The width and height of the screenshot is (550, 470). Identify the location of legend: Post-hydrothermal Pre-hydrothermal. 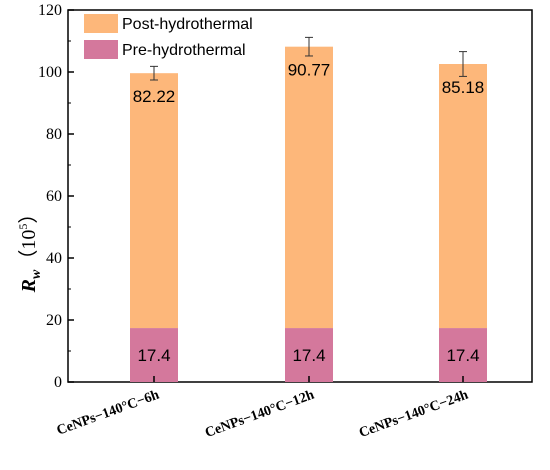
(168, 36).